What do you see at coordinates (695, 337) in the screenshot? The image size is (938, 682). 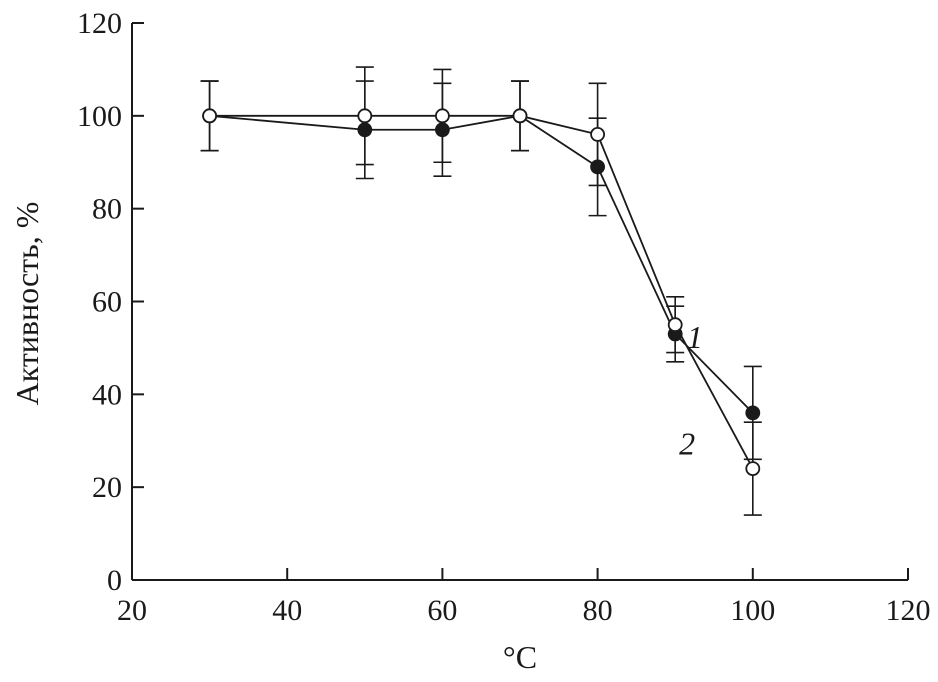 I see `series-label-1: 1` at bounding box center [695, 337].